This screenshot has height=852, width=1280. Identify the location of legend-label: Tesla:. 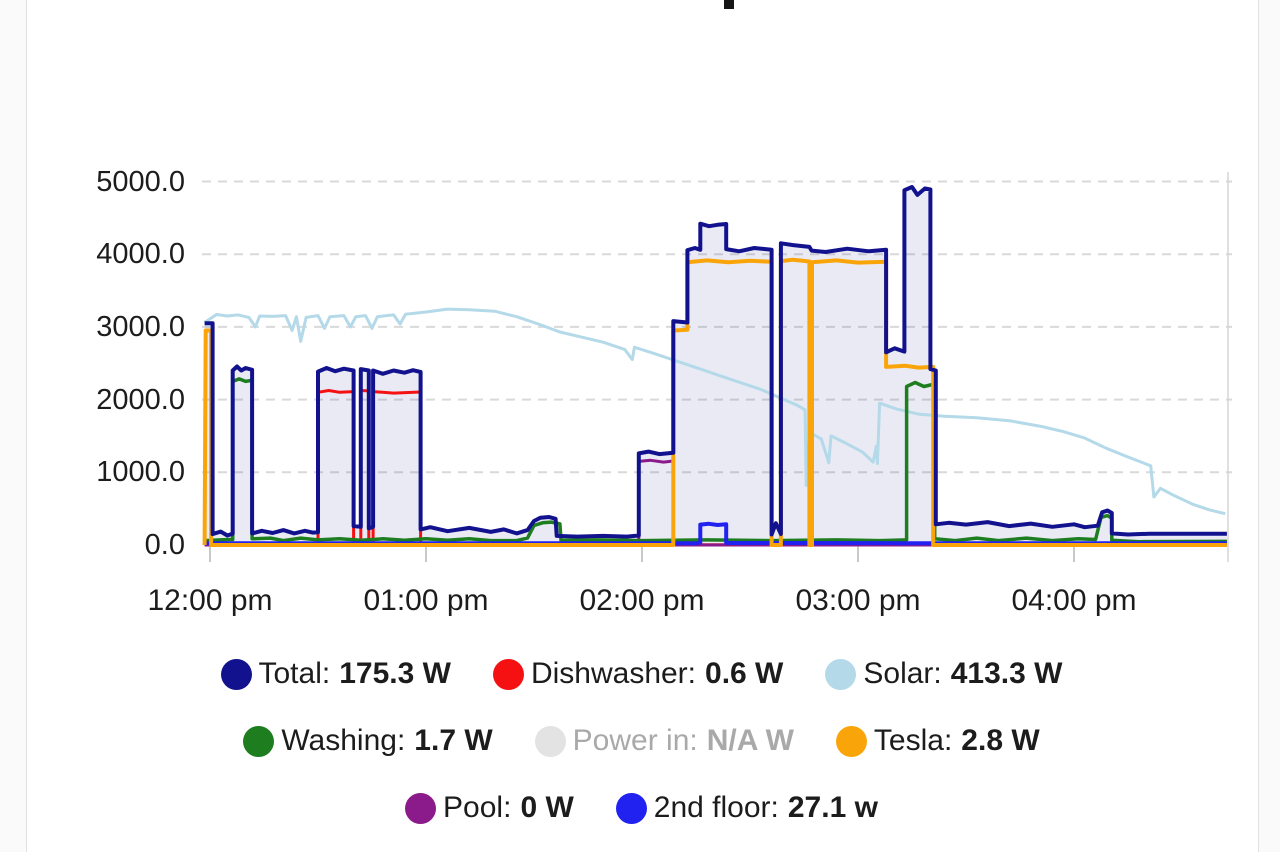
(913, 740).